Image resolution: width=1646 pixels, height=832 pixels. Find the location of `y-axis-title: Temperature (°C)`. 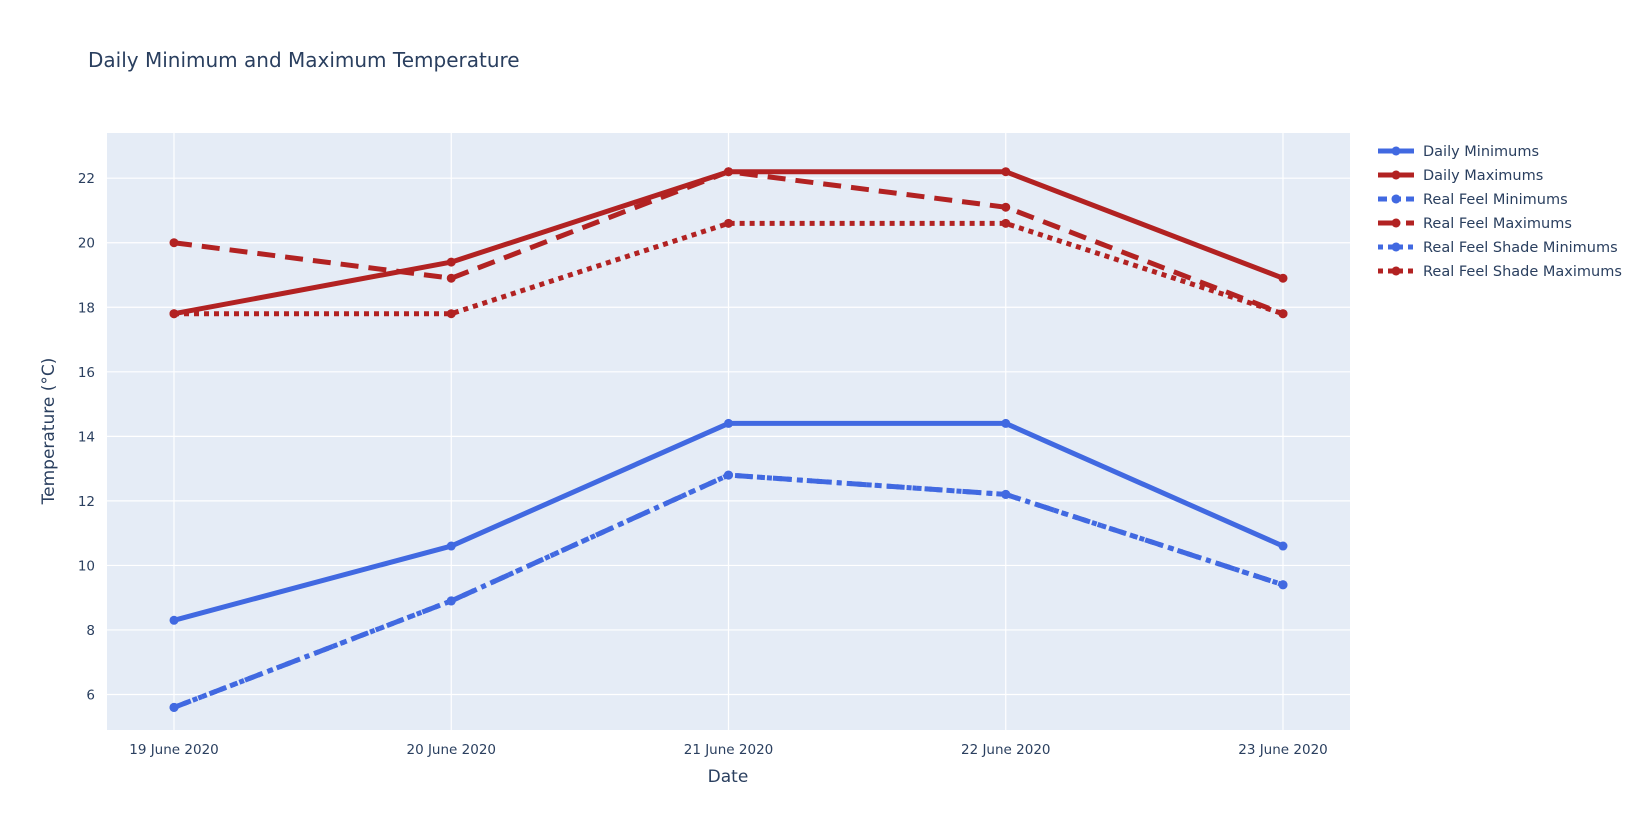

y-axis-title: Temperature (°C) is located at coordinates (49, 432).